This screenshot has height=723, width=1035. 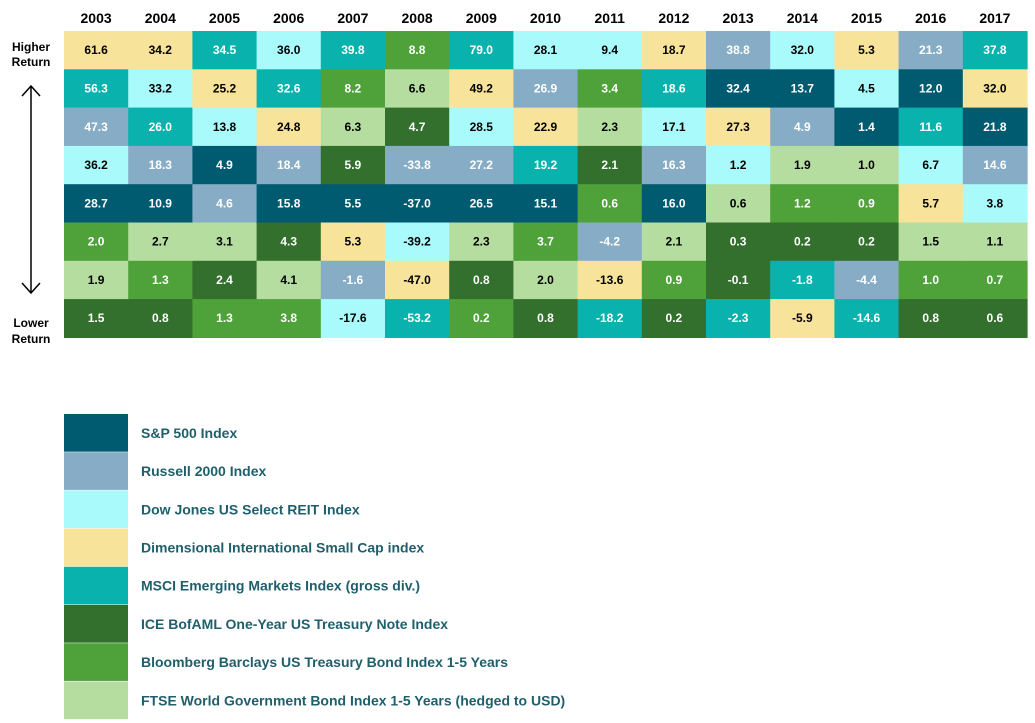 What do you see at coordinates (161, 127) in the screenshot?
I see `return-value-label: 26.0` at bounding box center [161, 127].